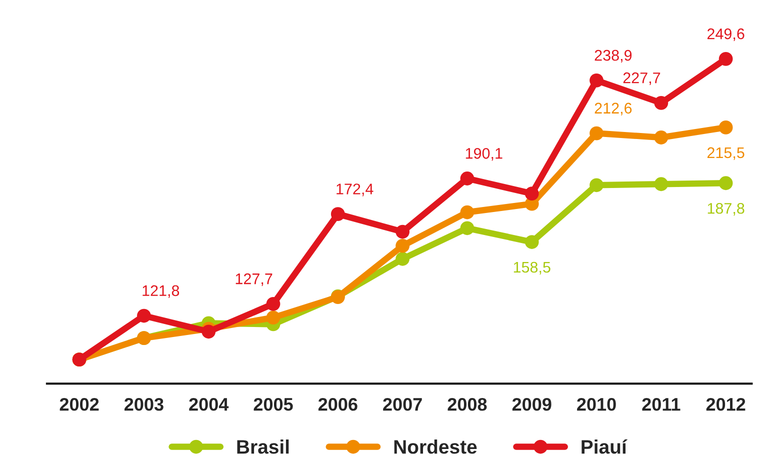  Describe the element at coordinates (532, 268) in the screenshot. I see `data-label: 158,5` at that location.